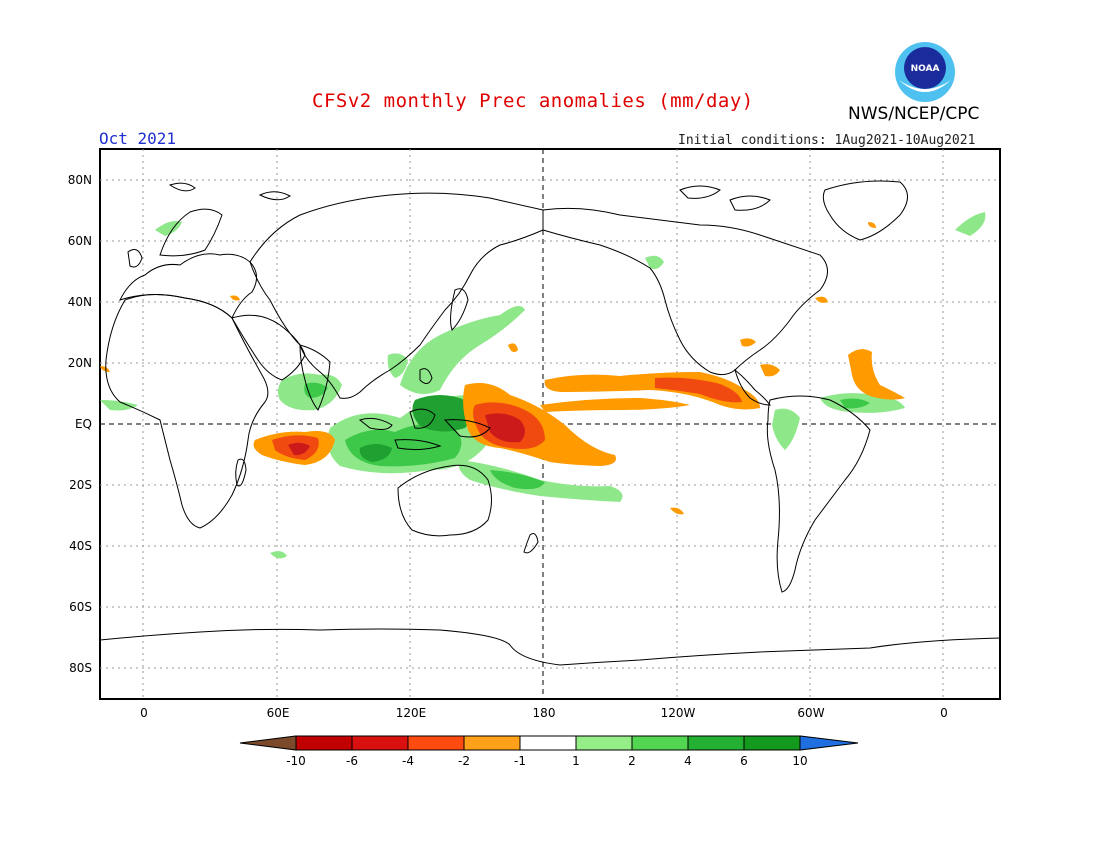 The image size is (1100, 850). What do you see at coordinates (80, 363) in the screenshot?
I see `lat-label: 20N` at bounding box center [80, 363].